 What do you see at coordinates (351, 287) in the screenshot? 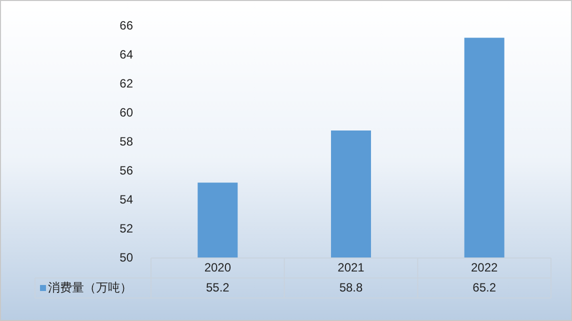
I see `data-label: 58.8` at bounding box center [351, 287].